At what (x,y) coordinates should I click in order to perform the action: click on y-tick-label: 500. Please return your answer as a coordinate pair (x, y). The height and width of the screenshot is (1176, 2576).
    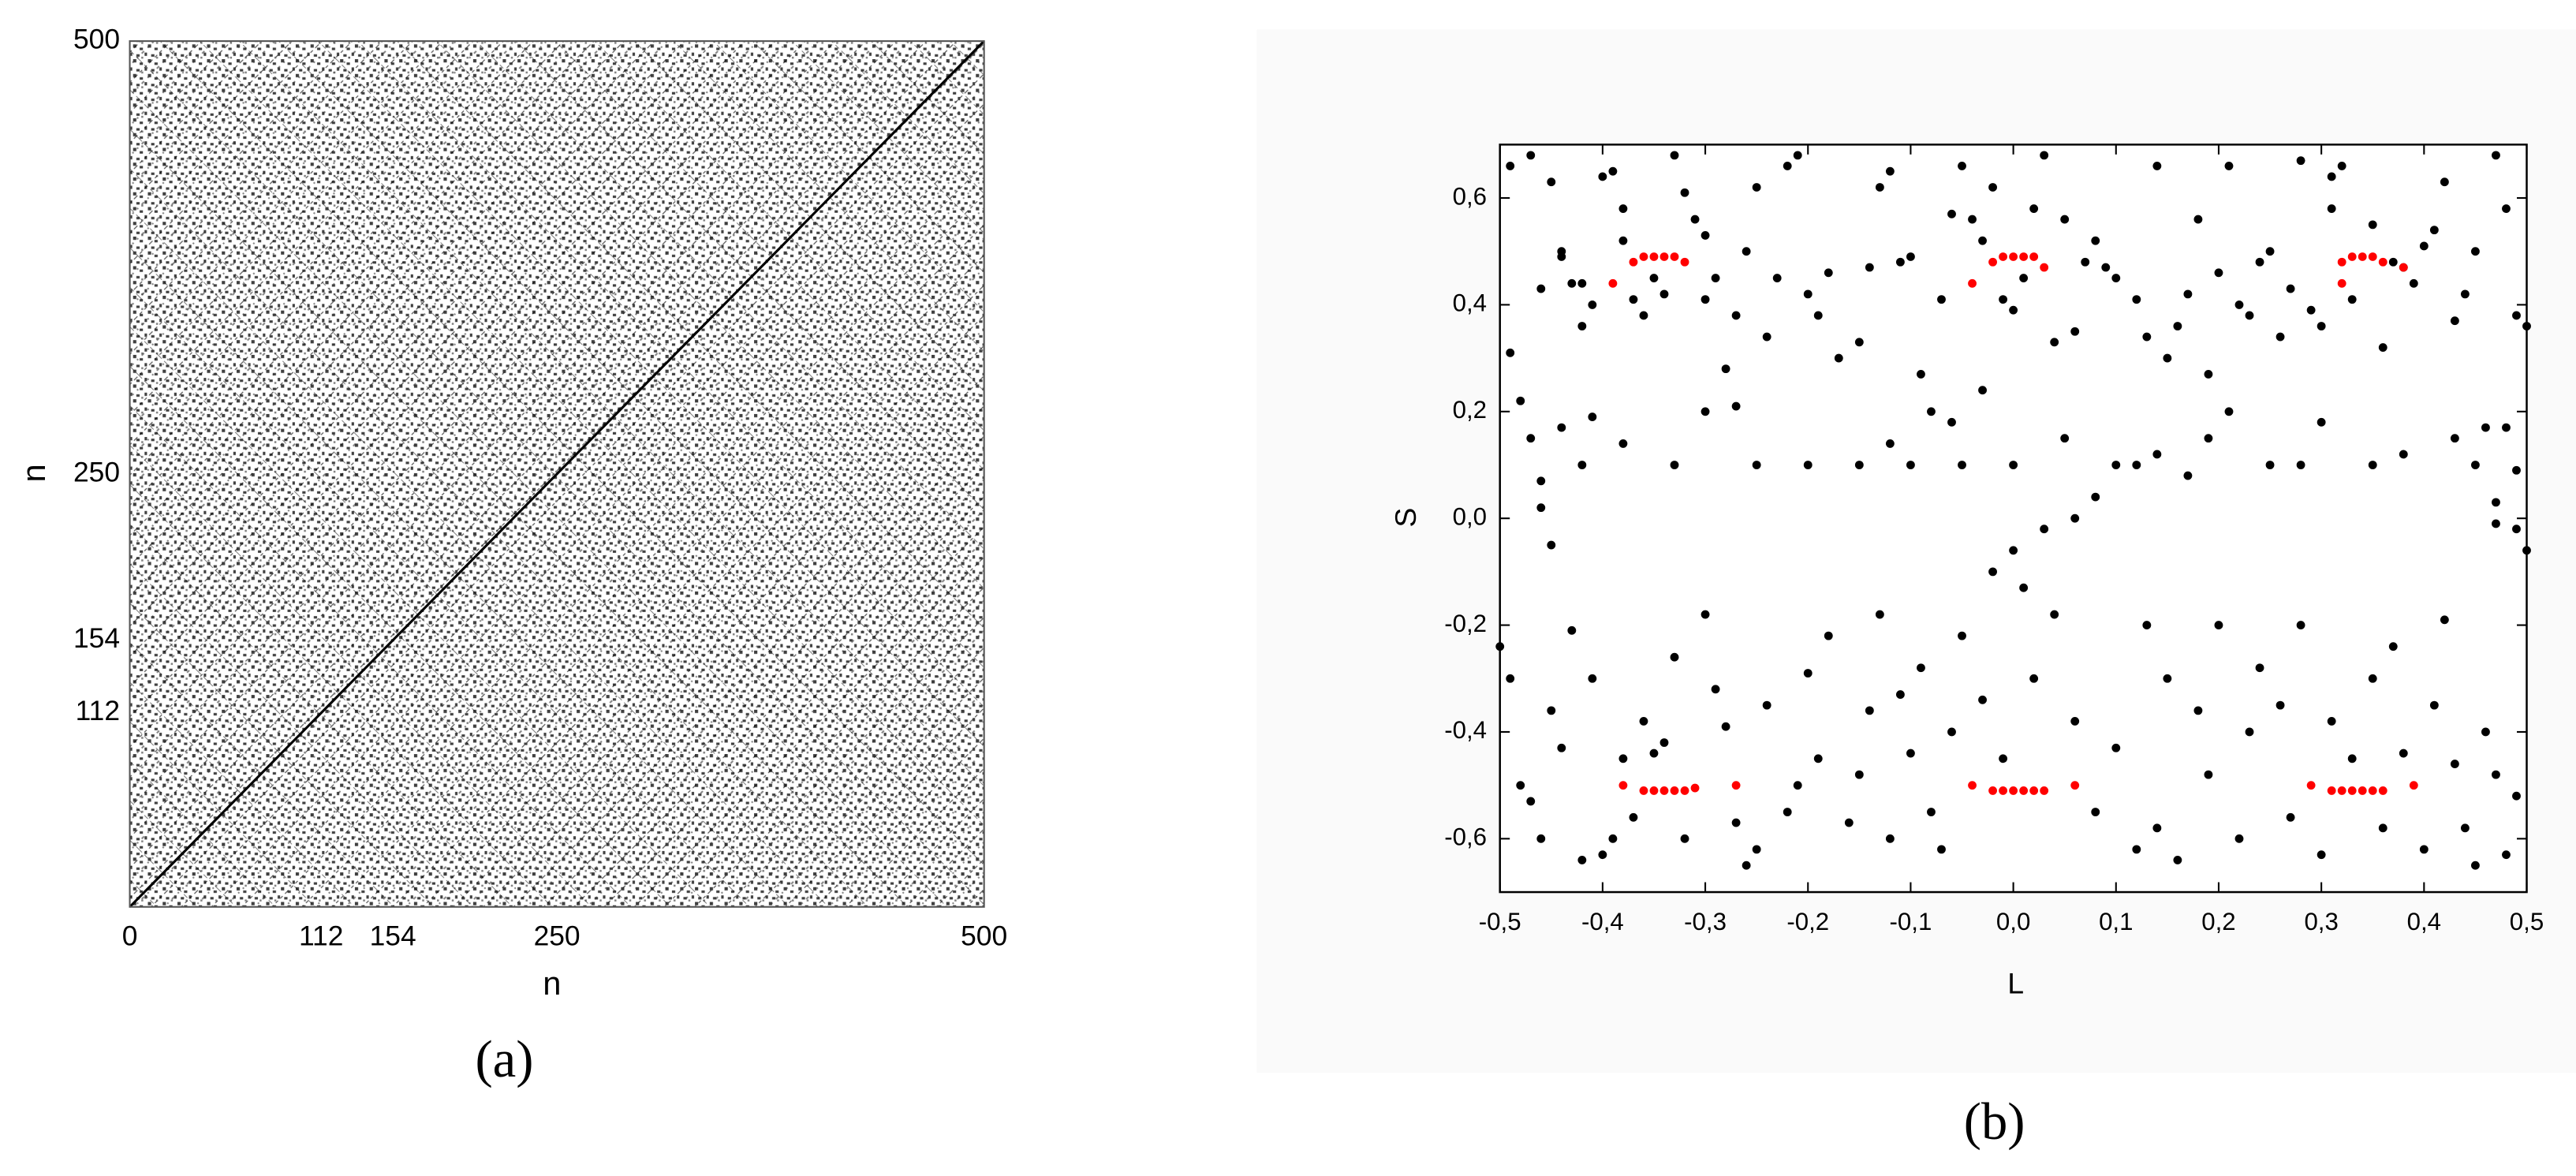
    Looking at the image, I should click on (96, 38).